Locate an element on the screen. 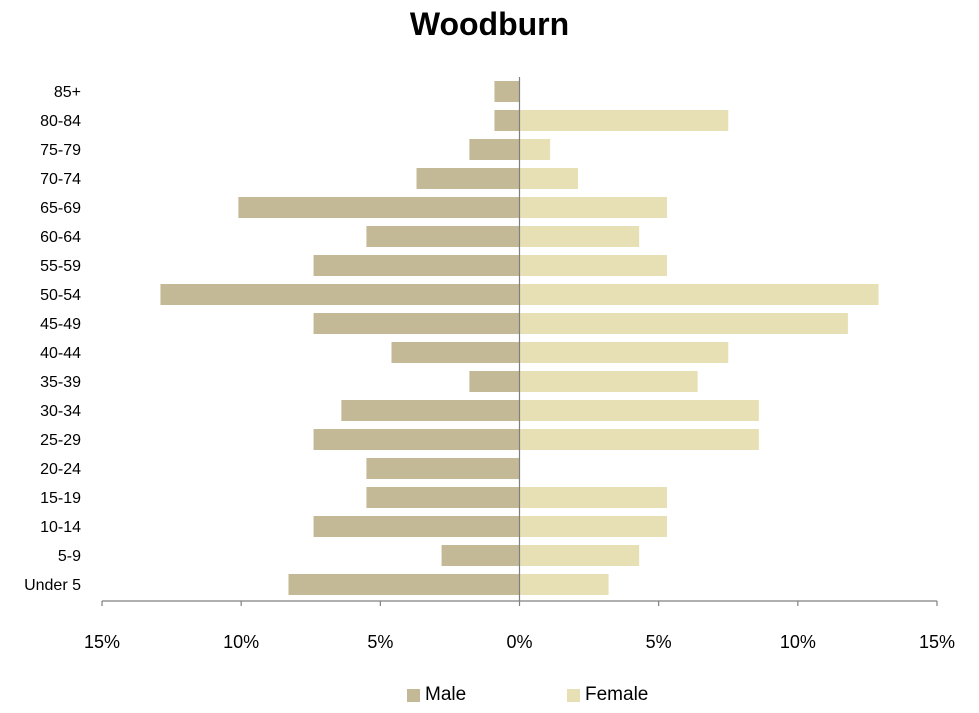 The width and height of the screenshot is (979, 713). category-label-15-19: 15-19 is located at coordinates (60, 498).